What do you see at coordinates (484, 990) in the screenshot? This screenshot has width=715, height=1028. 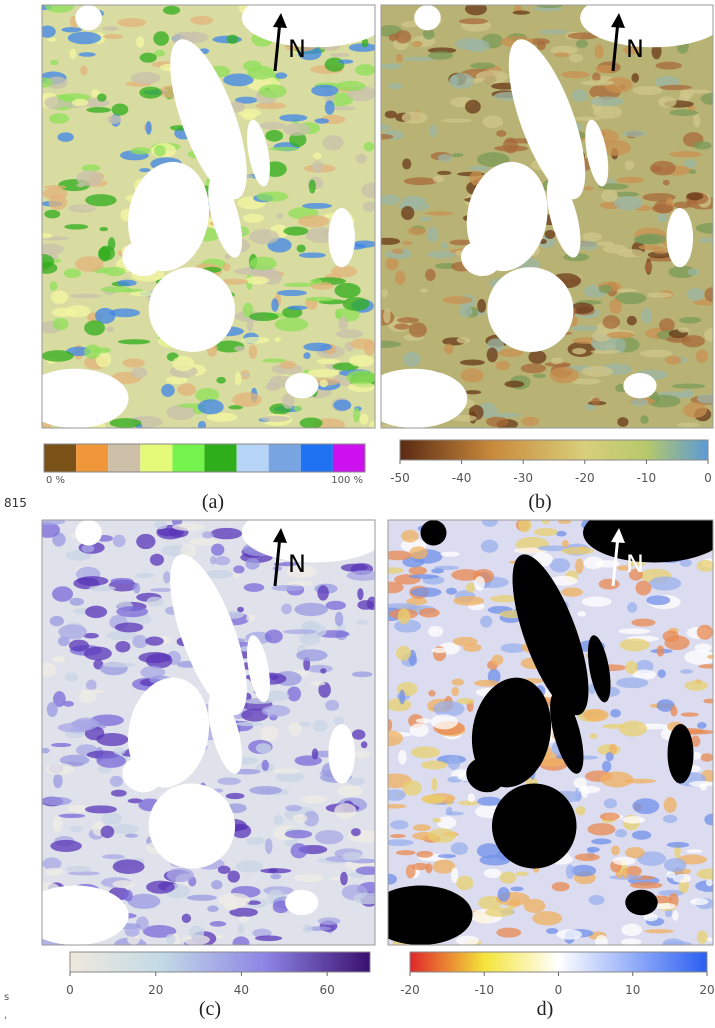 I see `colorbar-tick-label: -10` at bounding box center [484, 990].